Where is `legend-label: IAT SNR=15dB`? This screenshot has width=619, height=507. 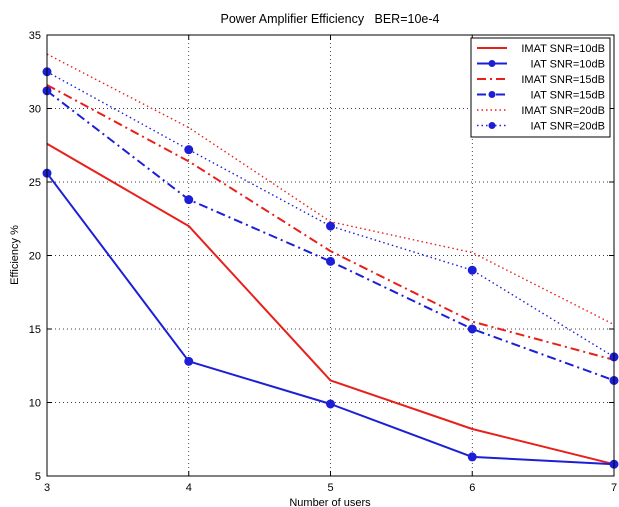 legend-label: IAT SNR=15dB is located at coordinates (568, 96).